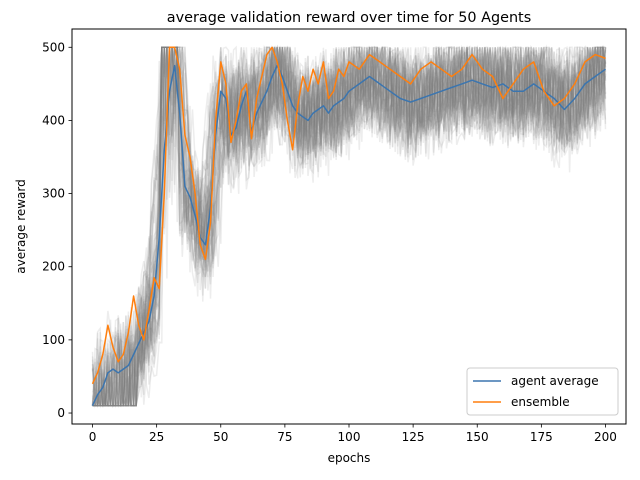  I want to click on x-tick-label: 75, so click(284, 437).